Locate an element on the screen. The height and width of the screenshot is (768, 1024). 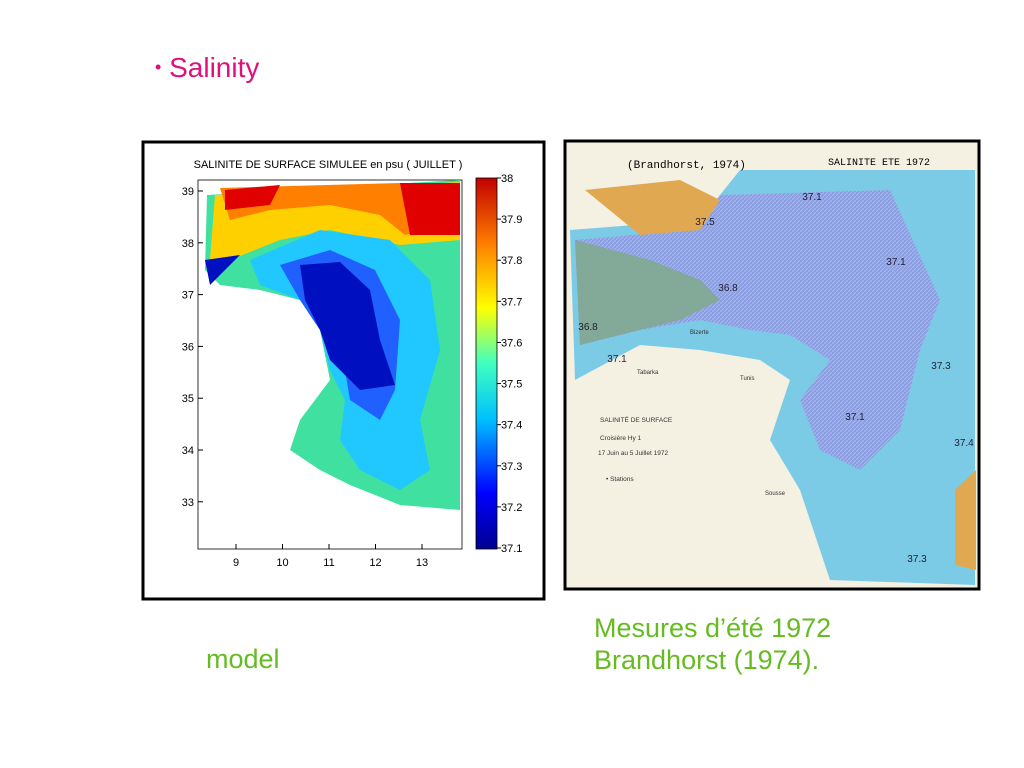
measure-caption: Mesures d’été 1972 Brandhorst (1974). is located at coordinates (712, 644).